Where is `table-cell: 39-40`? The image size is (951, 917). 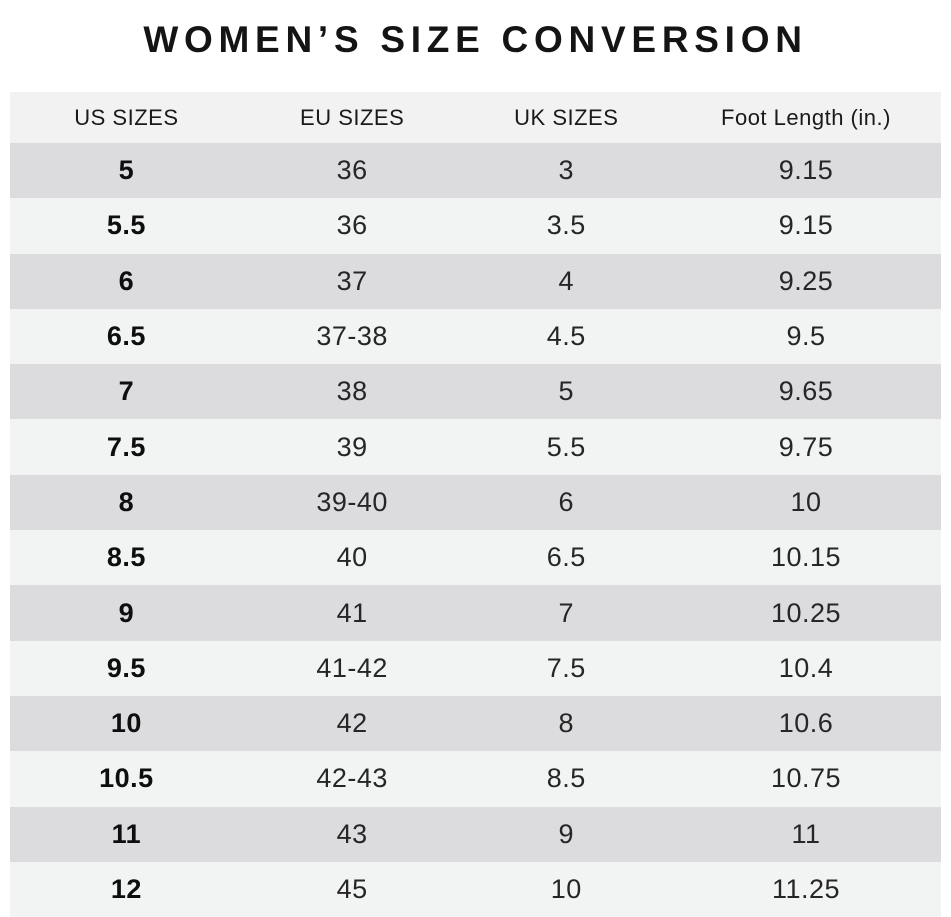
table-cell: 39-40 is located at coordinates (352, 501).